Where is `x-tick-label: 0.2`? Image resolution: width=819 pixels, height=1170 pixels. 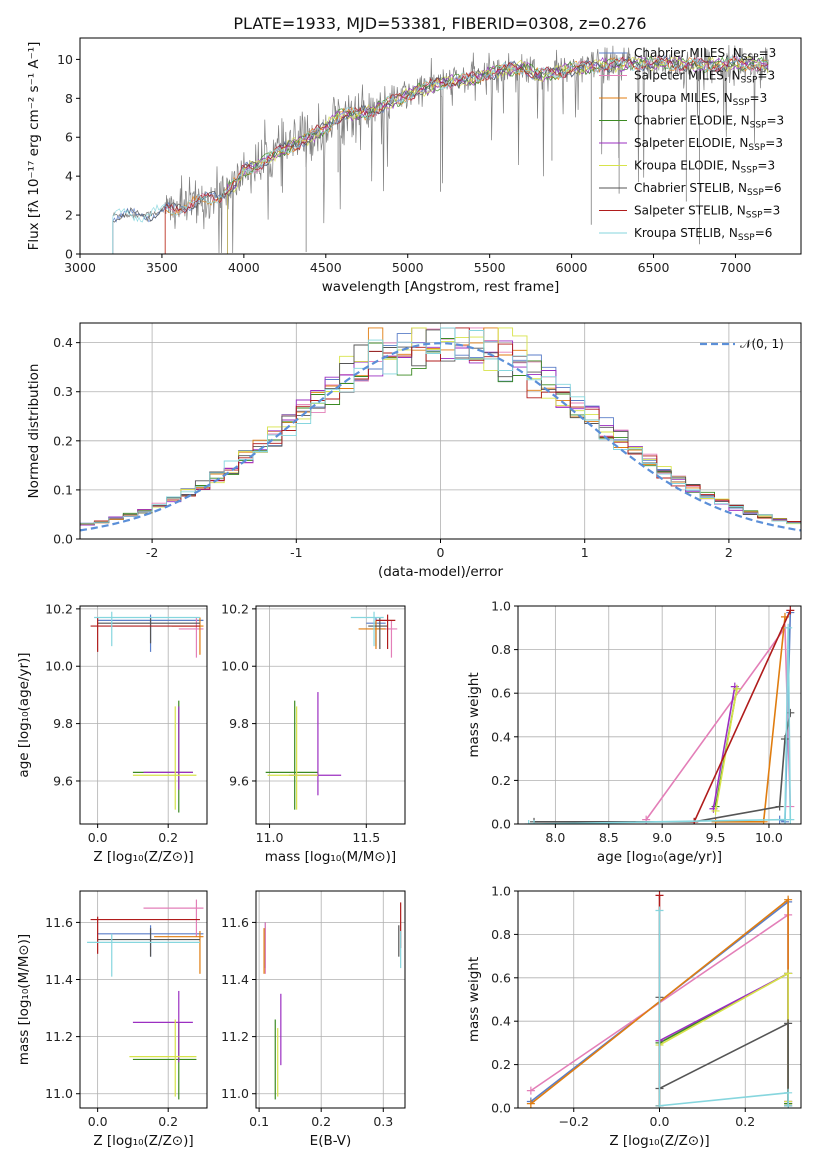
x-tick-label: 0.2 is located at coordinates (168, 837).